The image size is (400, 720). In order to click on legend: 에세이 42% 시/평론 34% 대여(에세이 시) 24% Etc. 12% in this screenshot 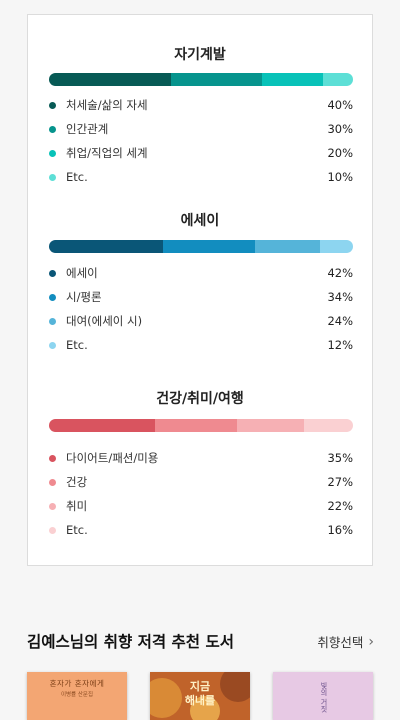, I will do `click(201, 309)`.